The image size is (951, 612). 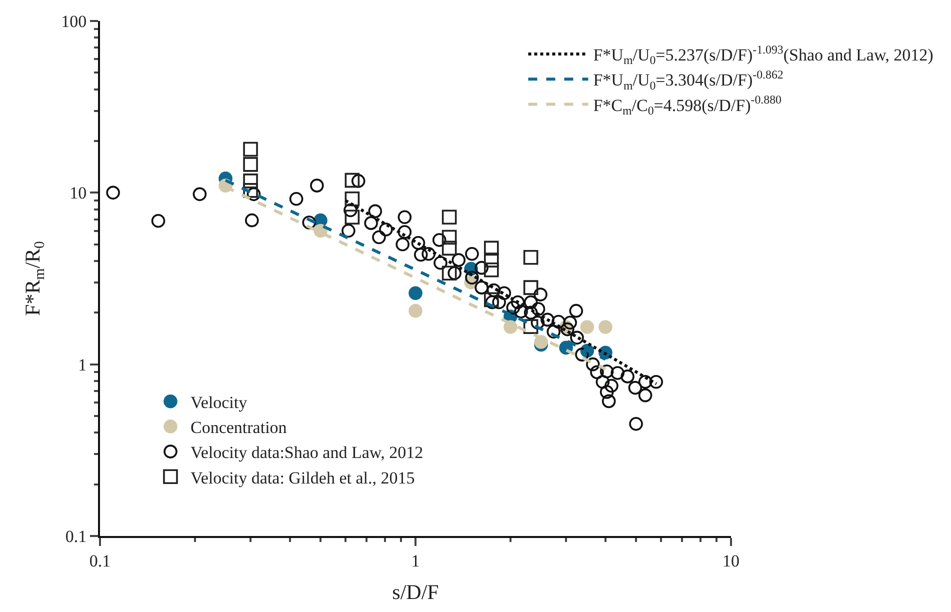 What do you see at coordinates (74, 21) in the screenshot?
I see `y-tick-label: 100` at bounding box center [74, 21].